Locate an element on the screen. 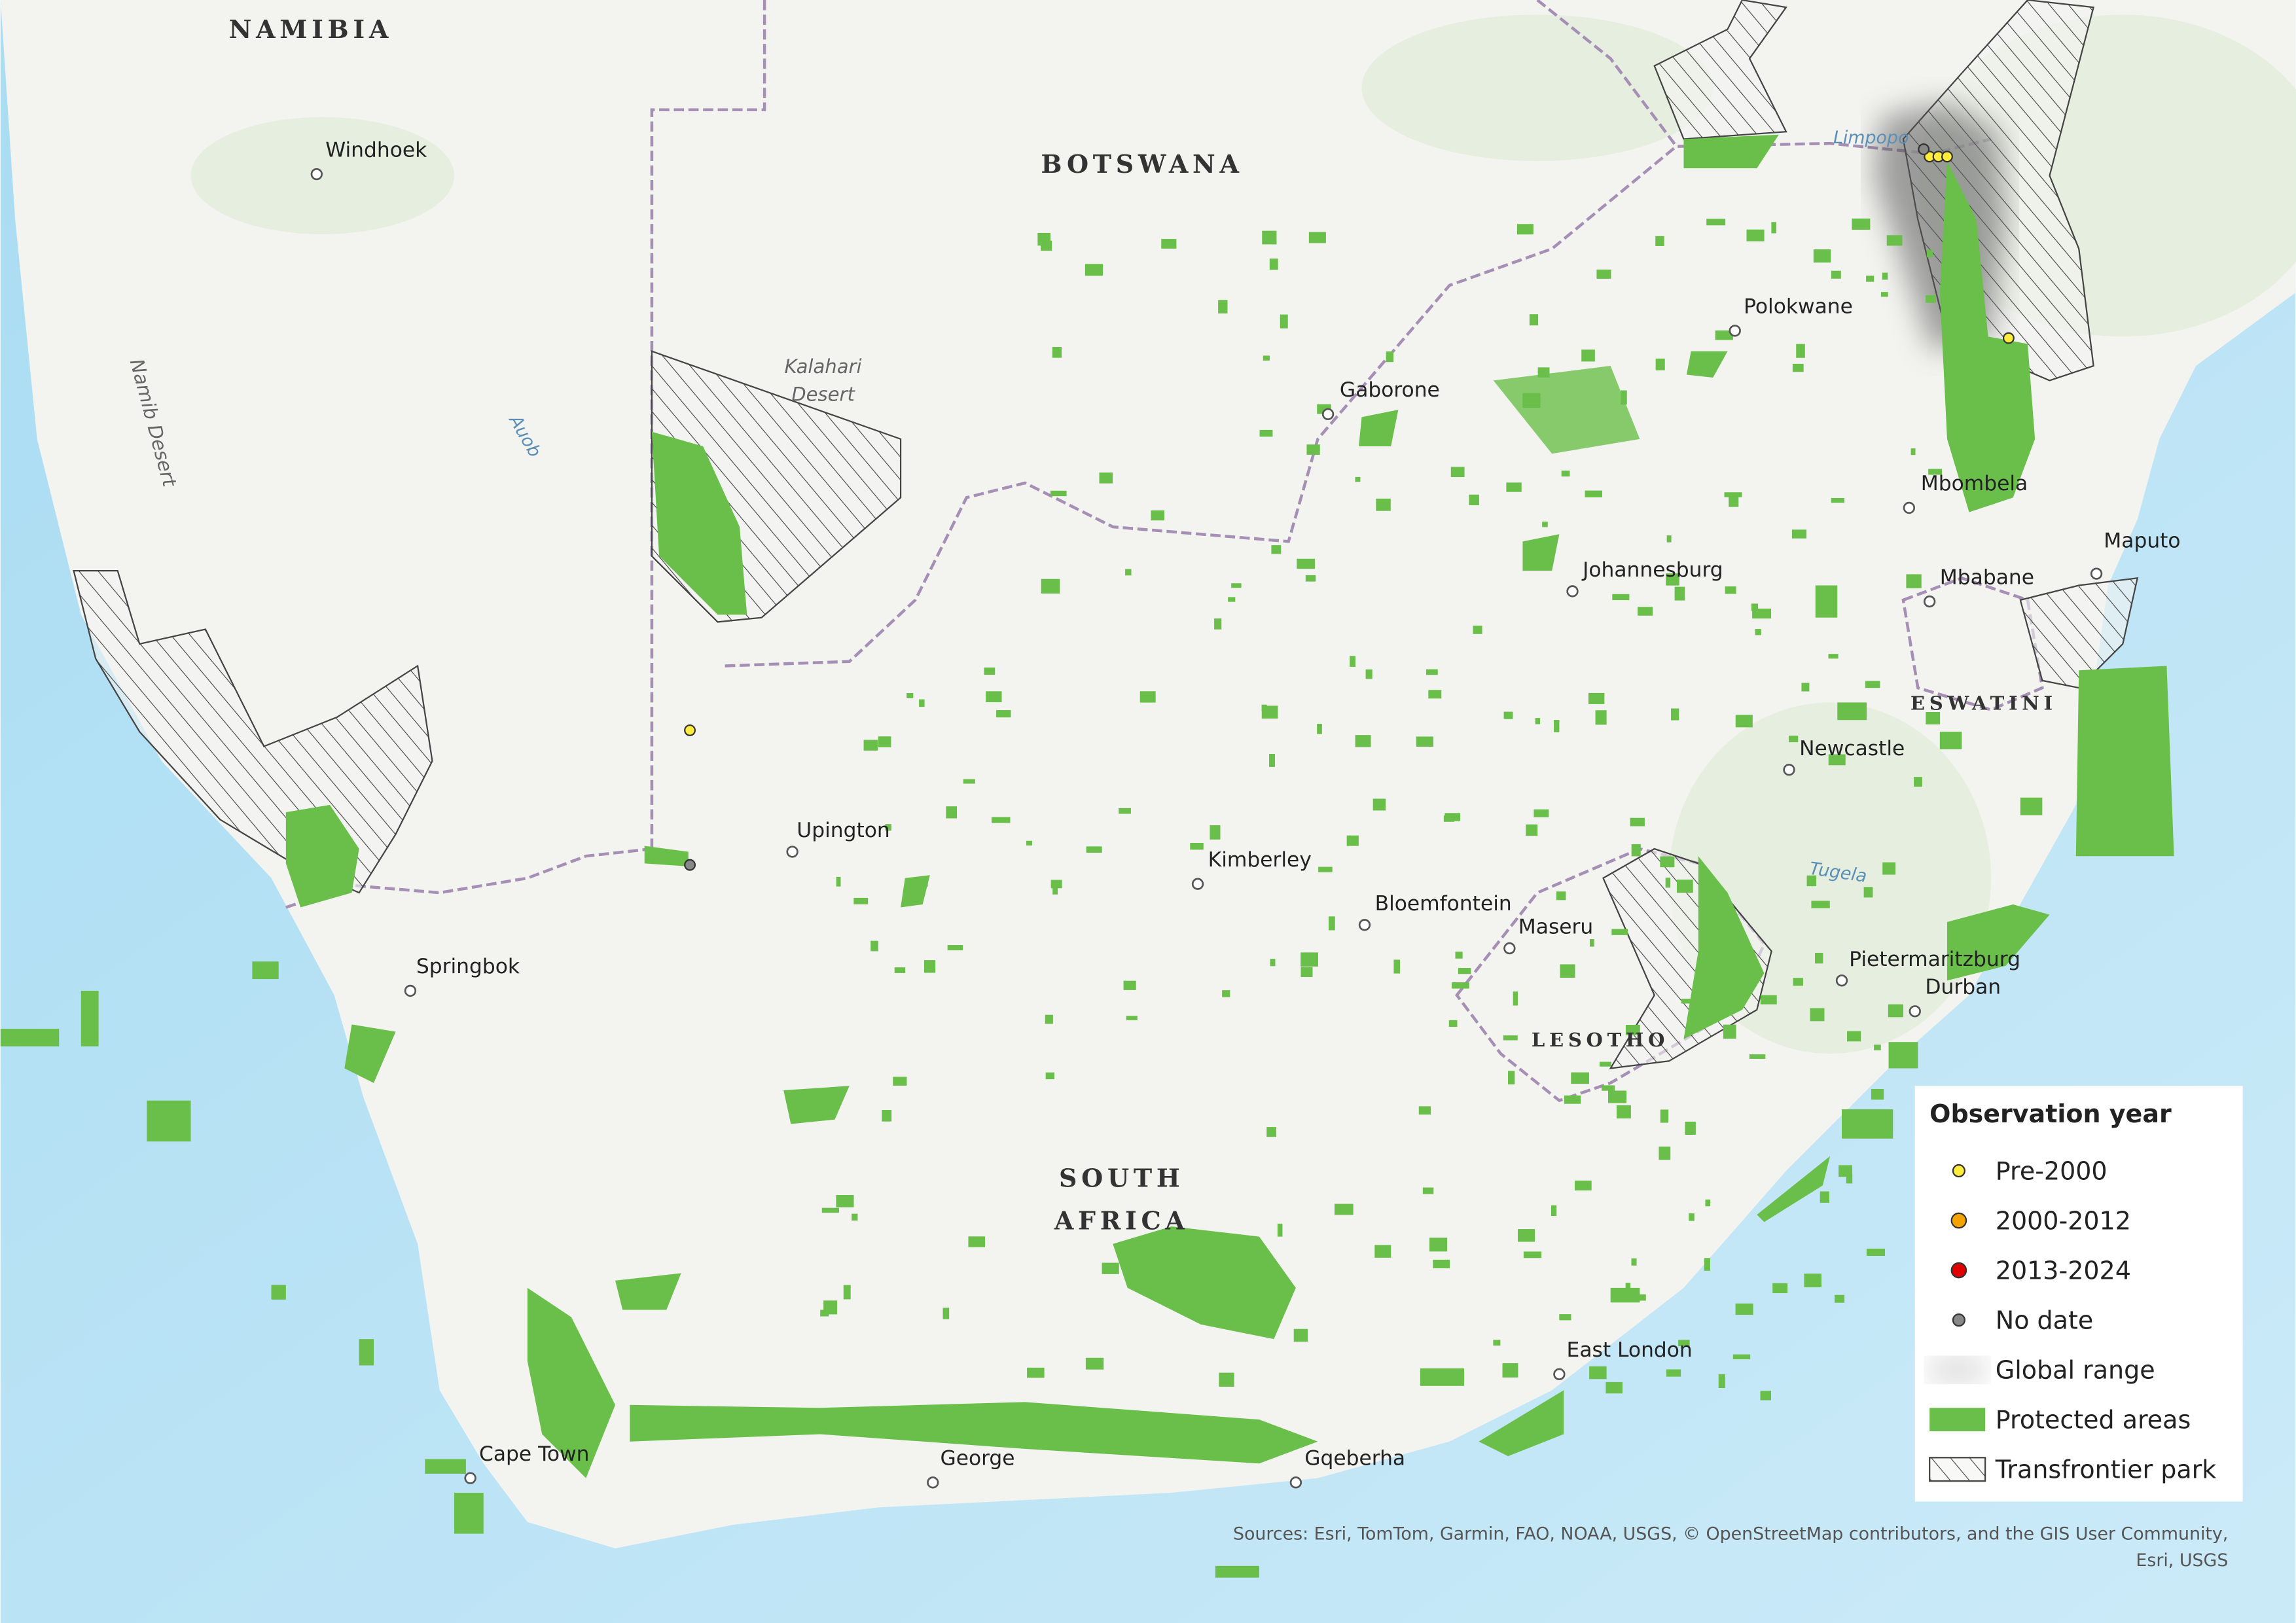  city-label: Durban is located at coordinates (1963, 987).